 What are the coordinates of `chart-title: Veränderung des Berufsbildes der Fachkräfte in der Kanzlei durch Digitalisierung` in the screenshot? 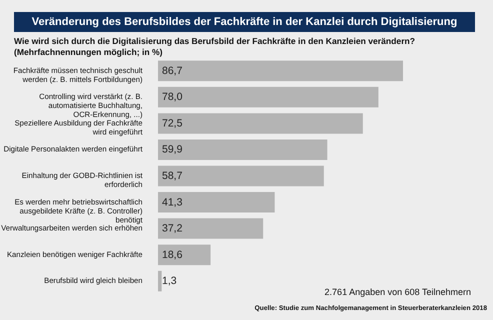 It's located at (244, 22).